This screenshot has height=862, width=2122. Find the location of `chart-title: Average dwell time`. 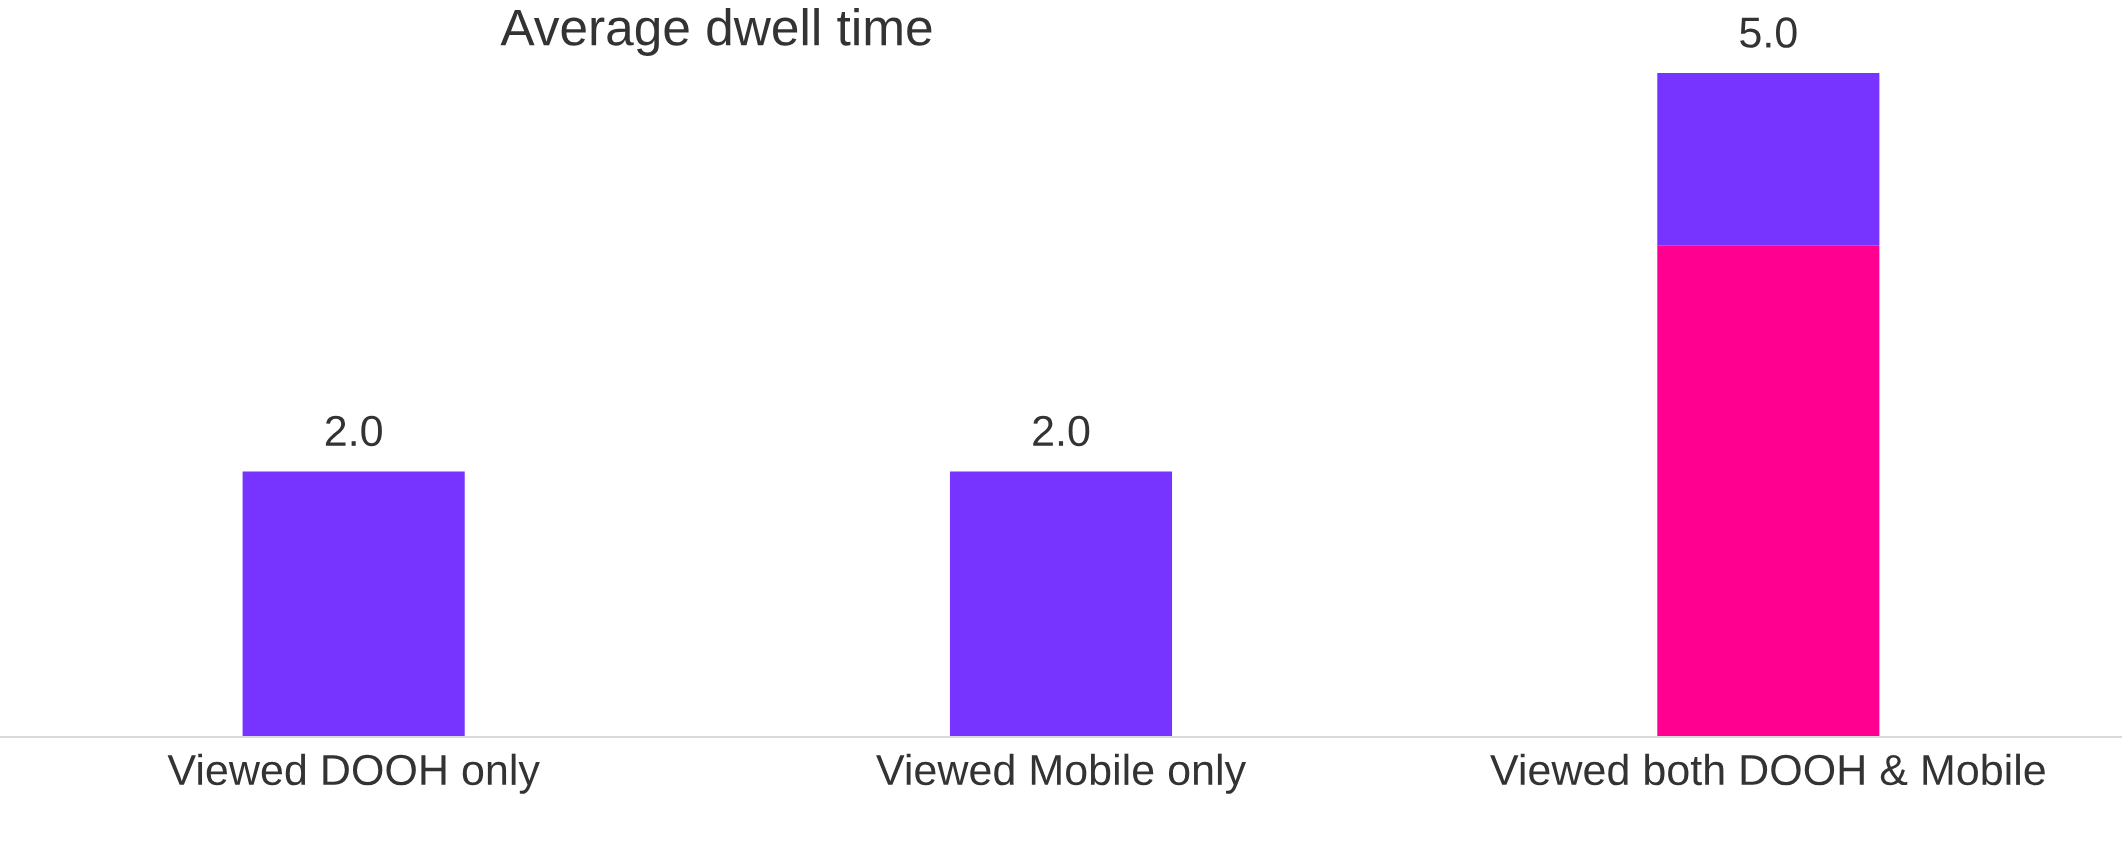

chart-title: Average dwell time is located at coordinates (716, 32).